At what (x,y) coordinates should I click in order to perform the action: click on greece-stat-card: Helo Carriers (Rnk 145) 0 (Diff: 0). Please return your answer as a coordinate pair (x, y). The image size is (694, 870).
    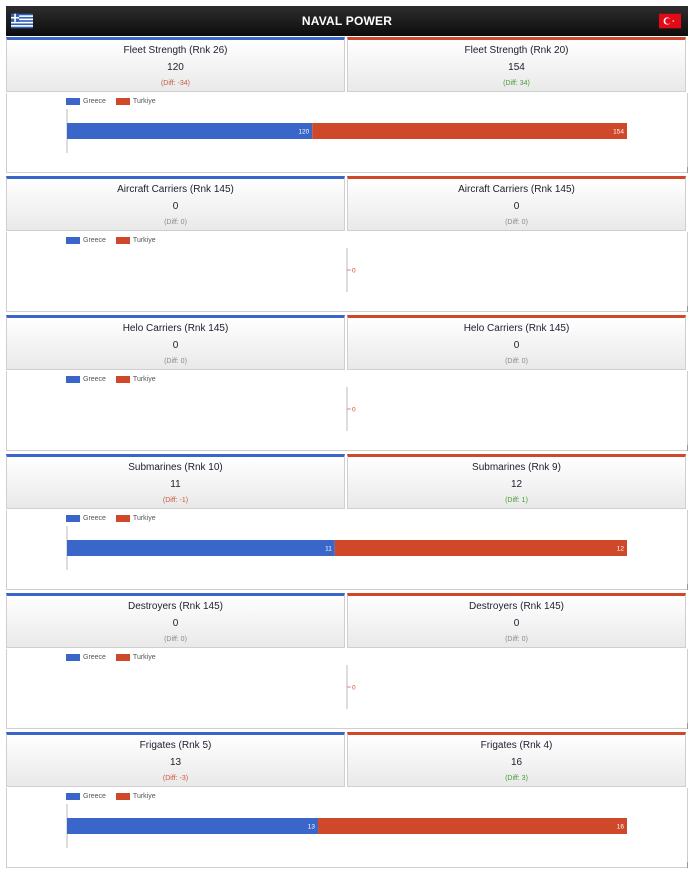
    Looking at the image, I should click on (175, 342).